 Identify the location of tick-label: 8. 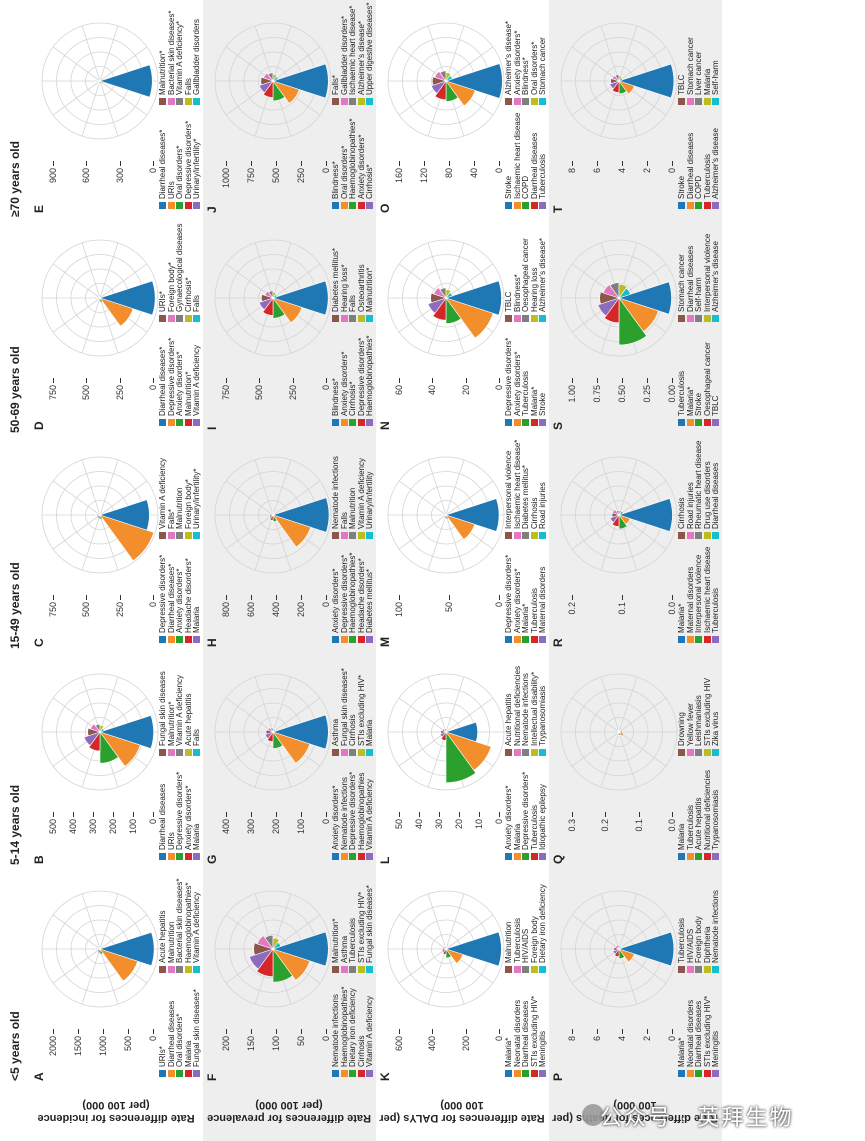
(572, 1035).